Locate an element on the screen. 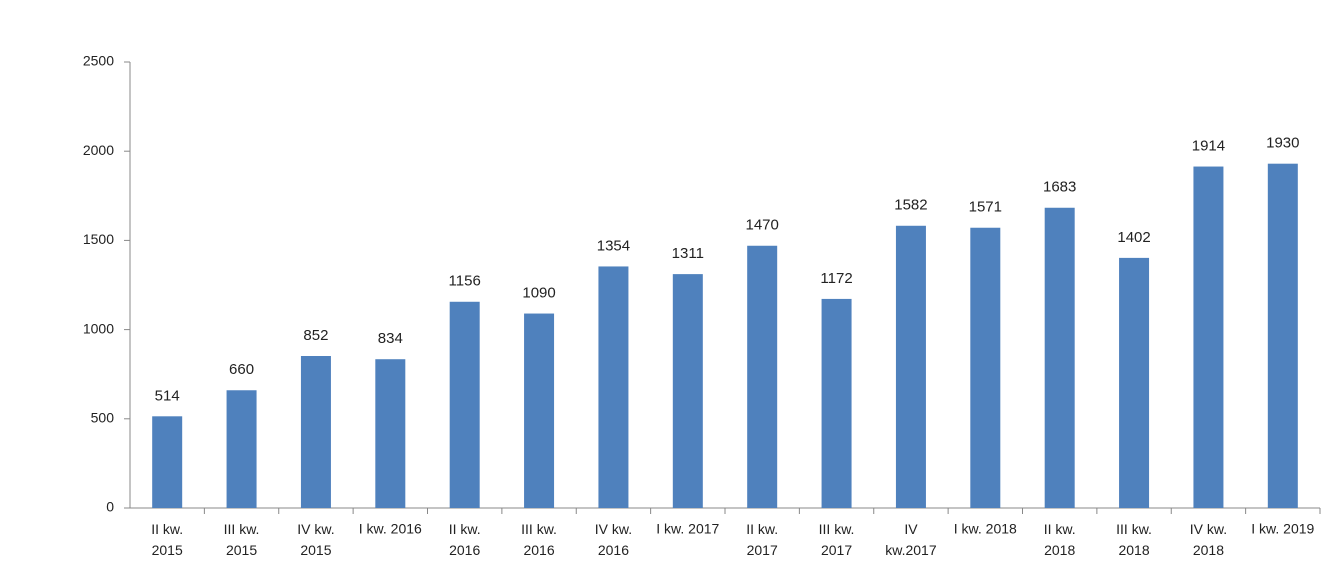  value-label: 1470 is located at coordinates (762, 225).